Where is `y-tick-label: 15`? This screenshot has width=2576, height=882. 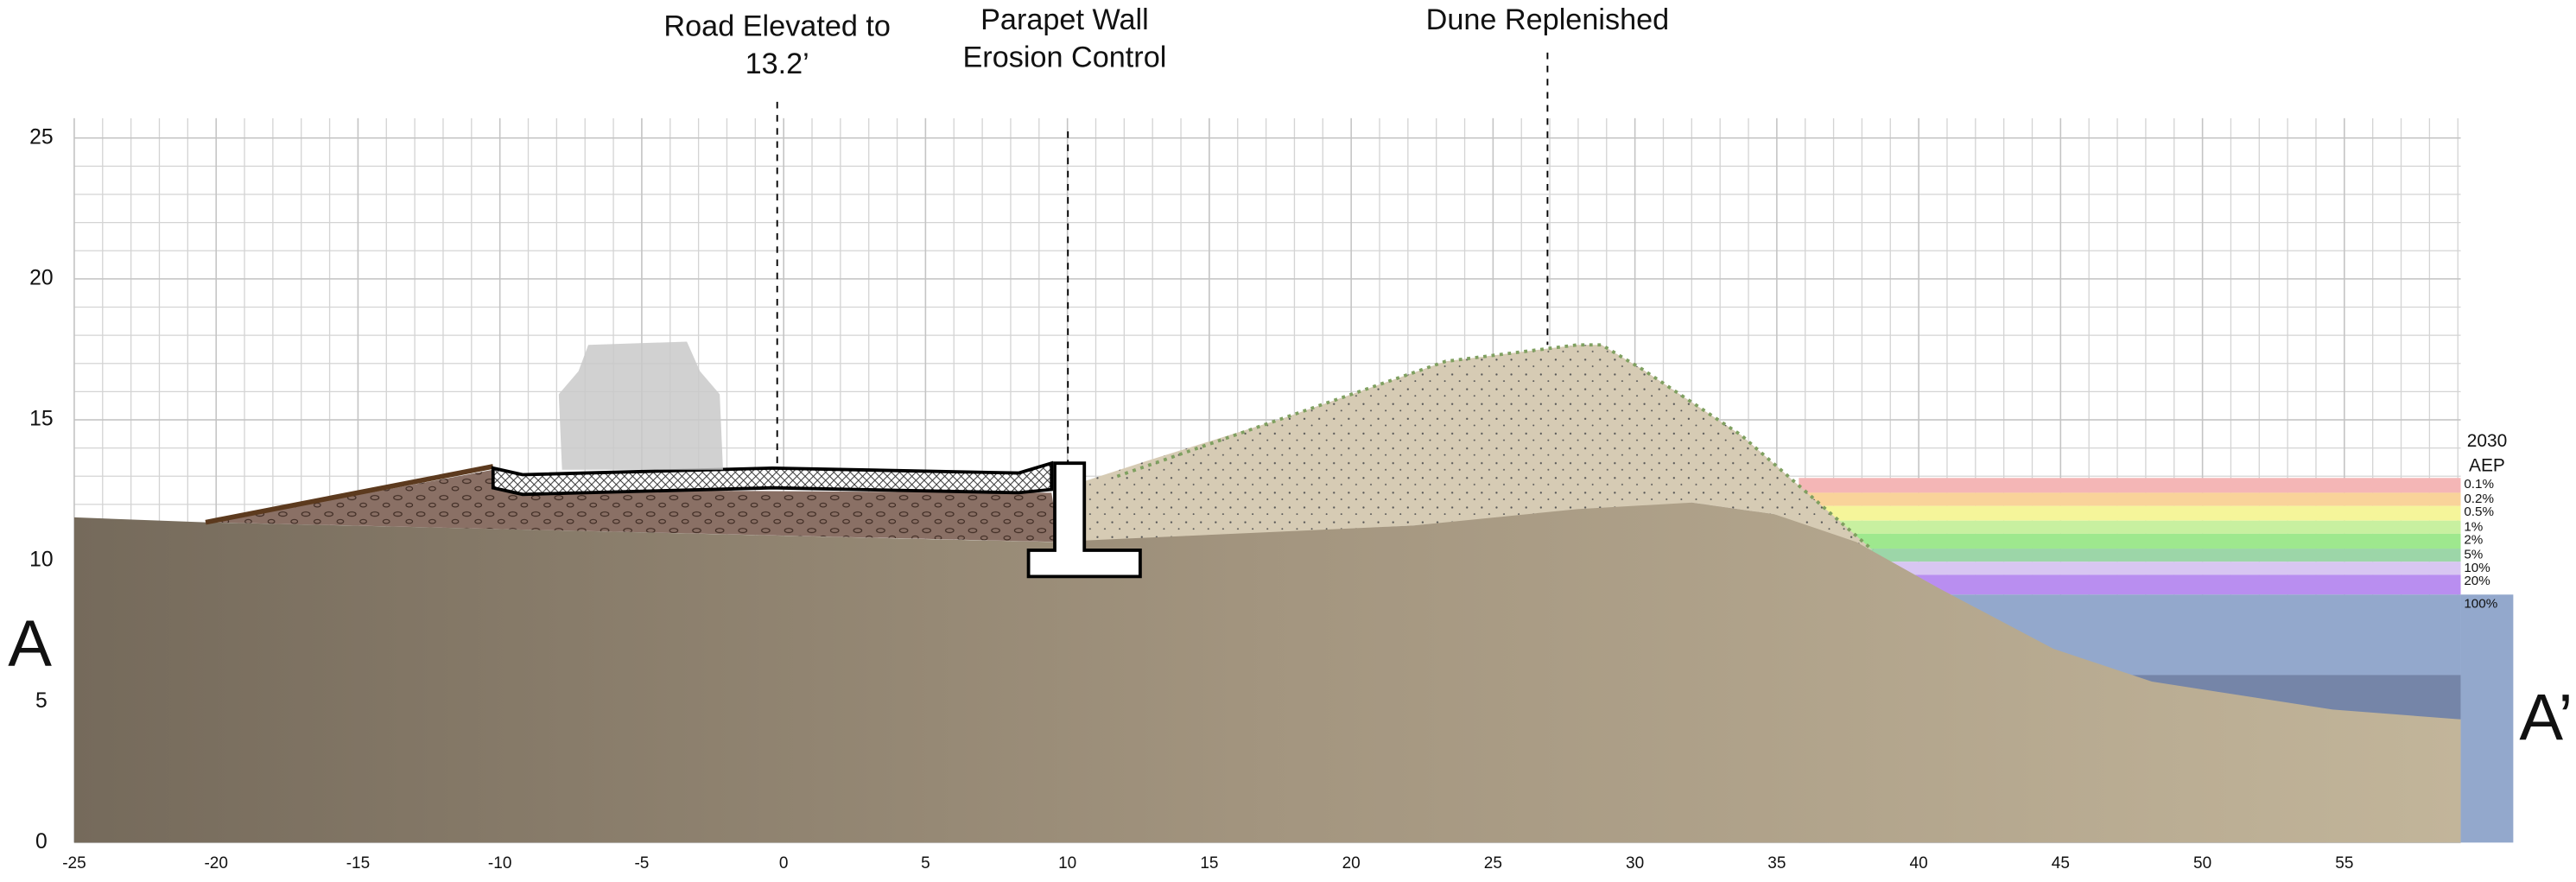
y-tick-label: 15 is located at coordinates (41, 419).